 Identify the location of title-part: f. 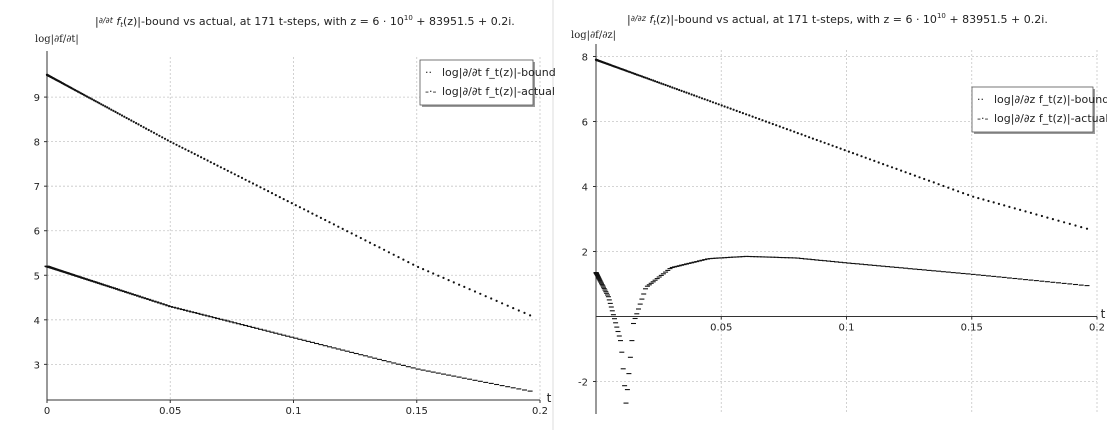
(117, 21).